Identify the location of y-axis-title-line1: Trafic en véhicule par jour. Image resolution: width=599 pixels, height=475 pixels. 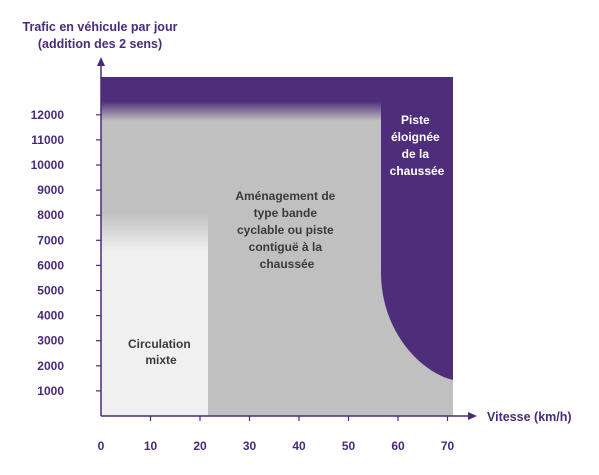
(100, 27).